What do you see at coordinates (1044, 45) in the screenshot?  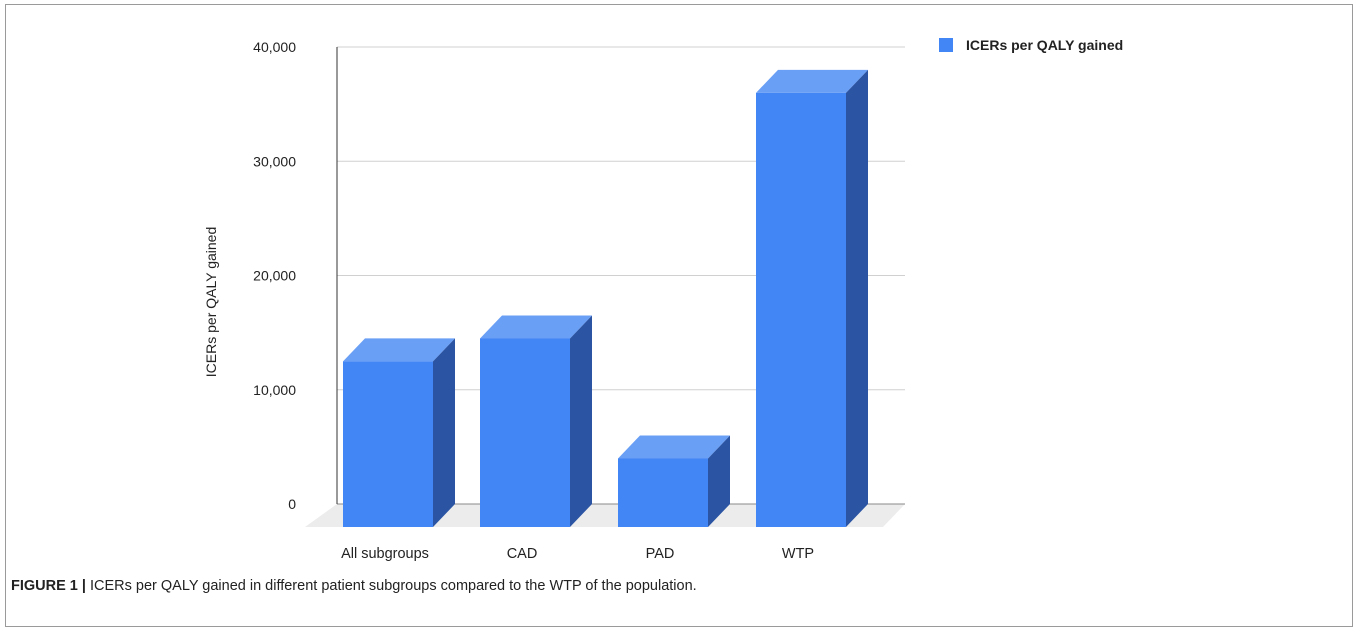 I see `legend-label: ICERs per QALY gained` at bounding box center [1044, 45].